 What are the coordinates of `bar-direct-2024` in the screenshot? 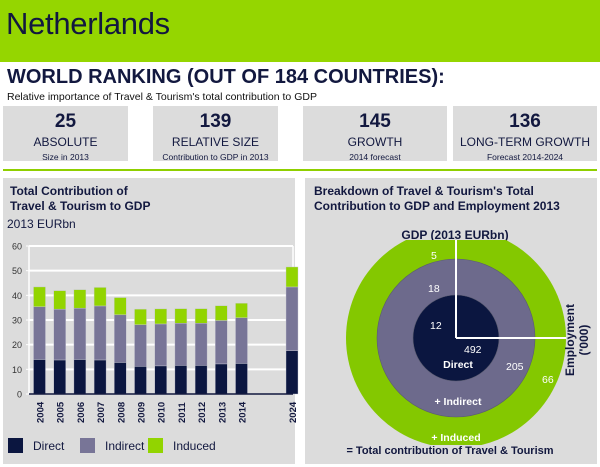 It's located at (292, 372).